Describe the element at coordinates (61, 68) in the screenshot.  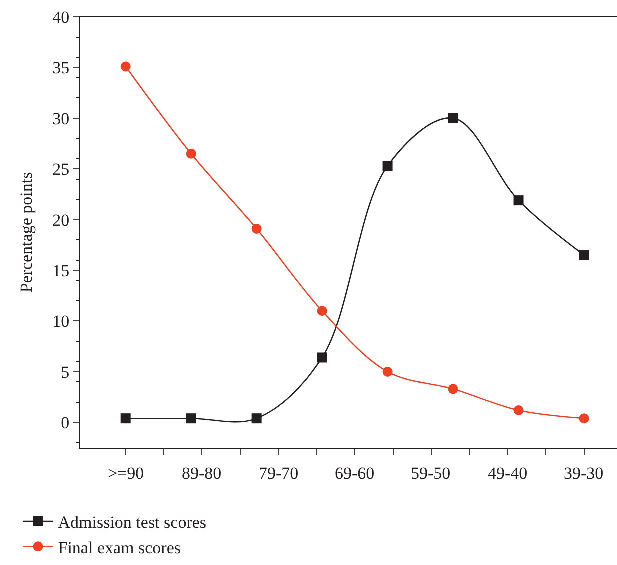
I see `y-tick-label: 35` at that location.